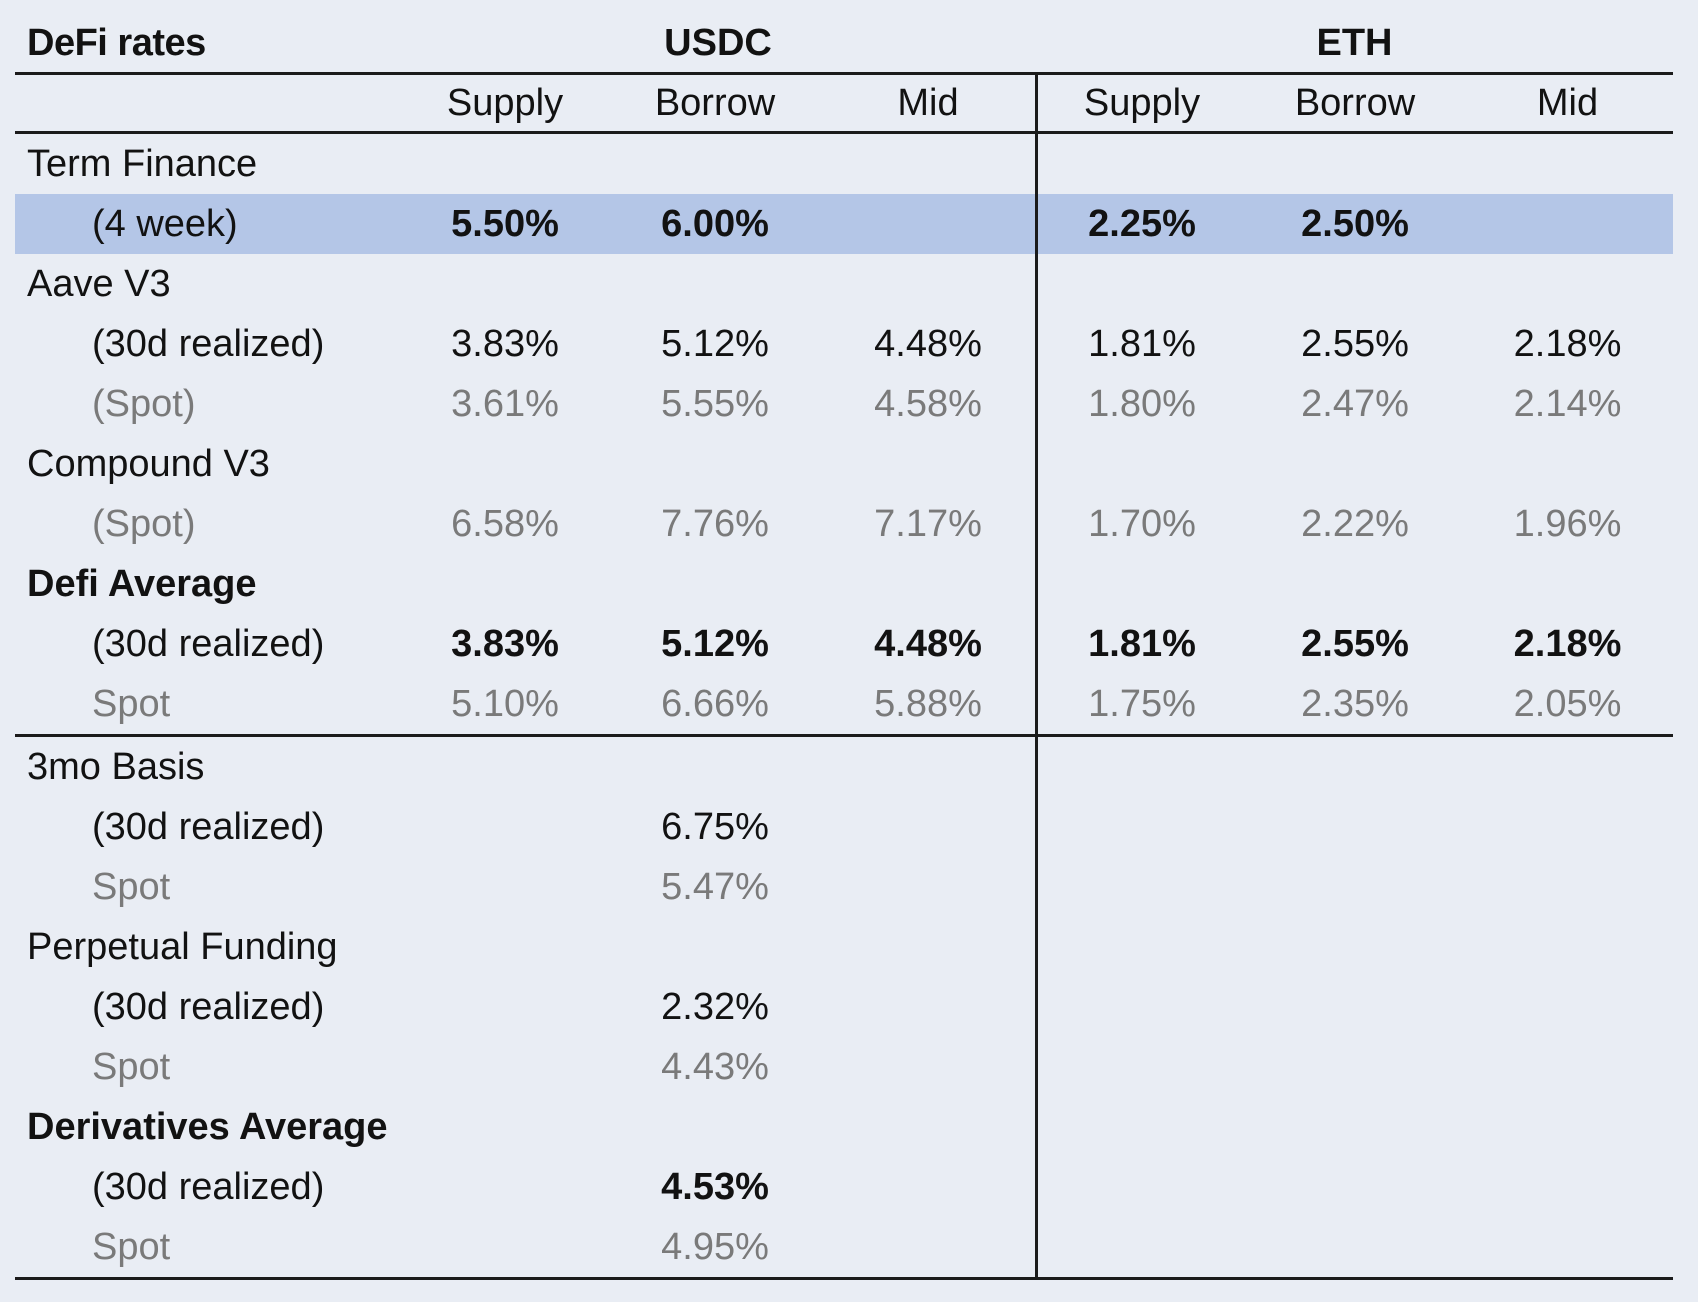 This screenshot has height=1302, width=1698. What do you see at coordinates (148, 463) in the screenshot?
I see `row-label: Compound V3` at bounding box center [148, 463].